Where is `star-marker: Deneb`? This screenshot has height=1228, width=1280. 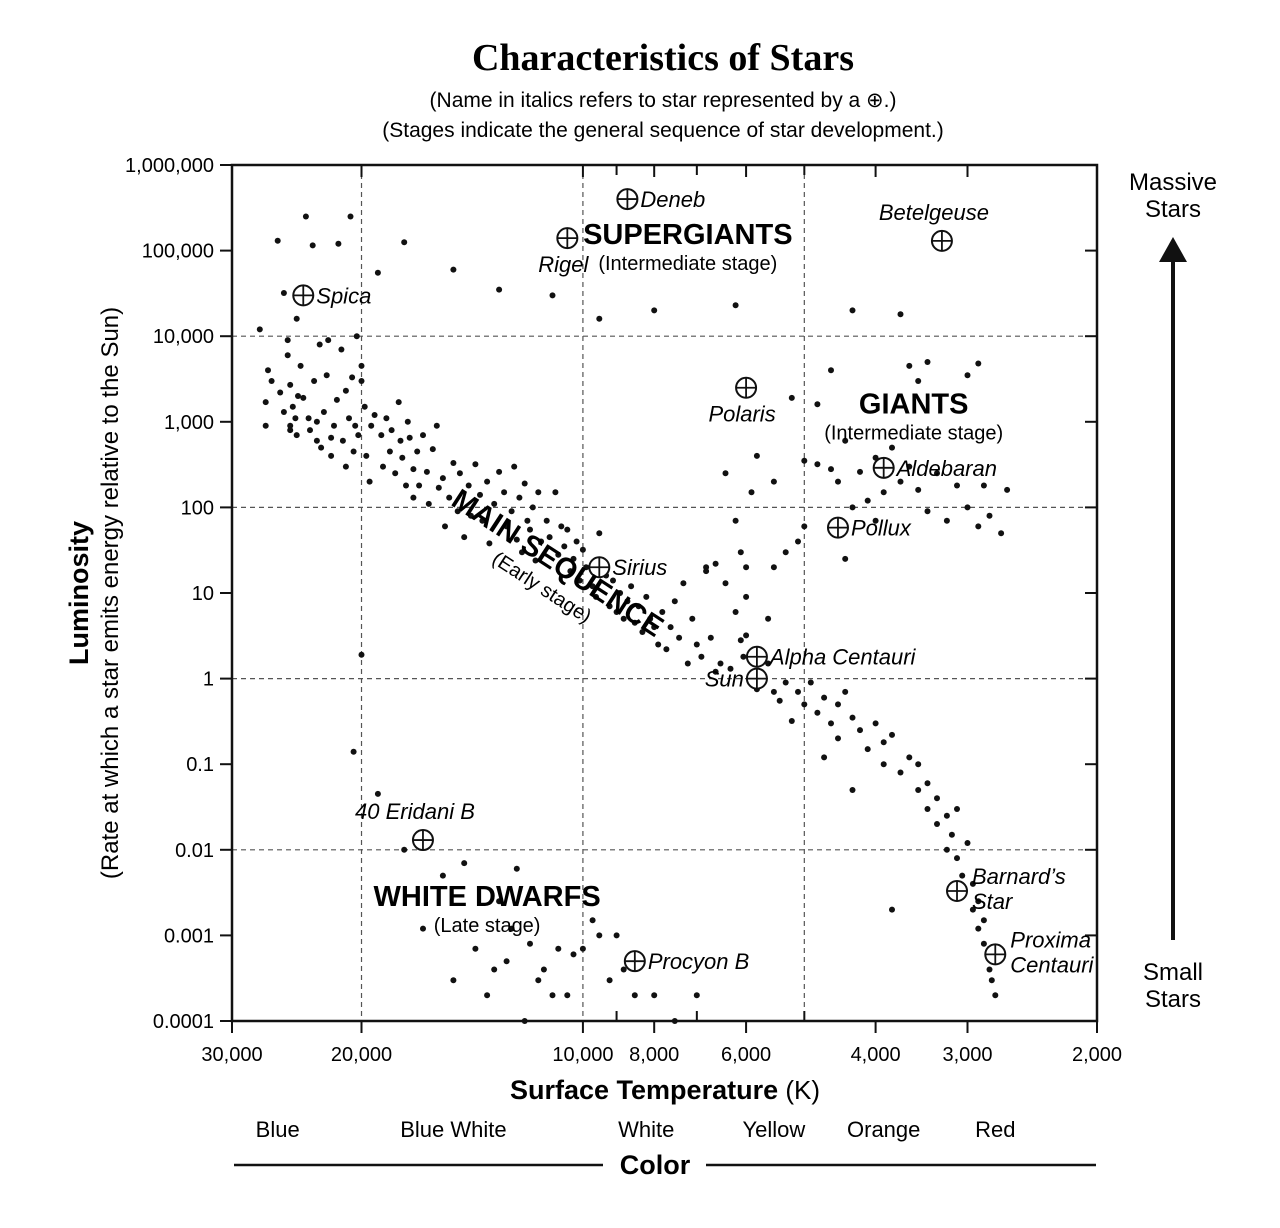
star-marker: Deneb is located at coordinates (660, 199).